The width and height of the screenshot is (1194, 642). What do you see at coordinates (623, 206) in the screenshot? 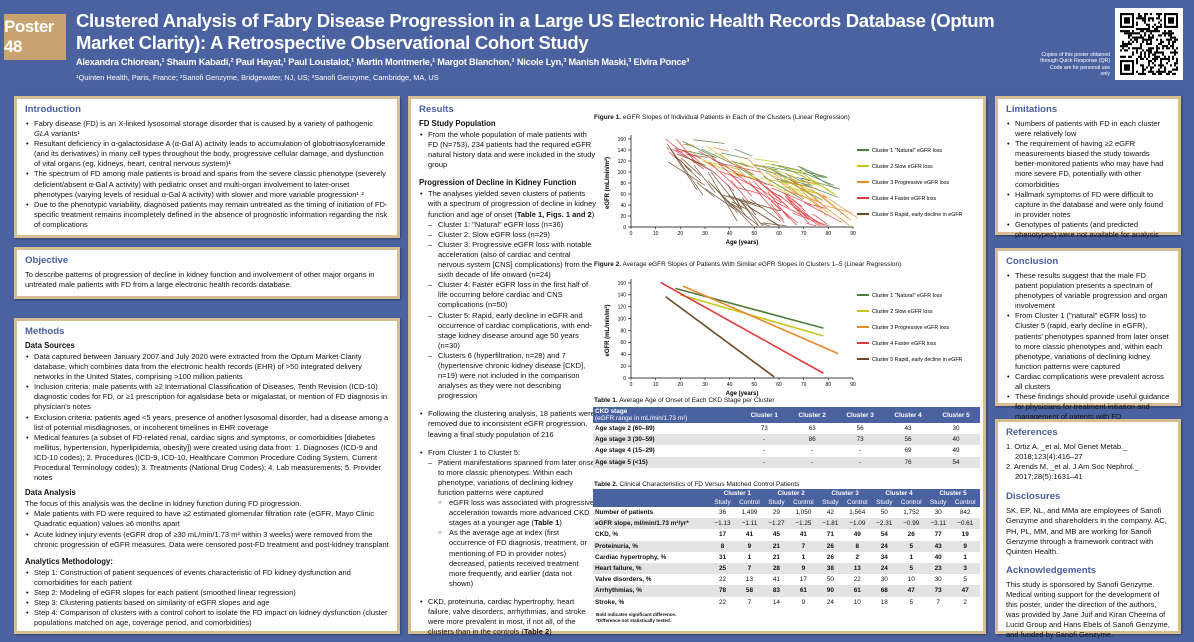
I see `y-tick-label: 40` at bounding box center [623, 206].